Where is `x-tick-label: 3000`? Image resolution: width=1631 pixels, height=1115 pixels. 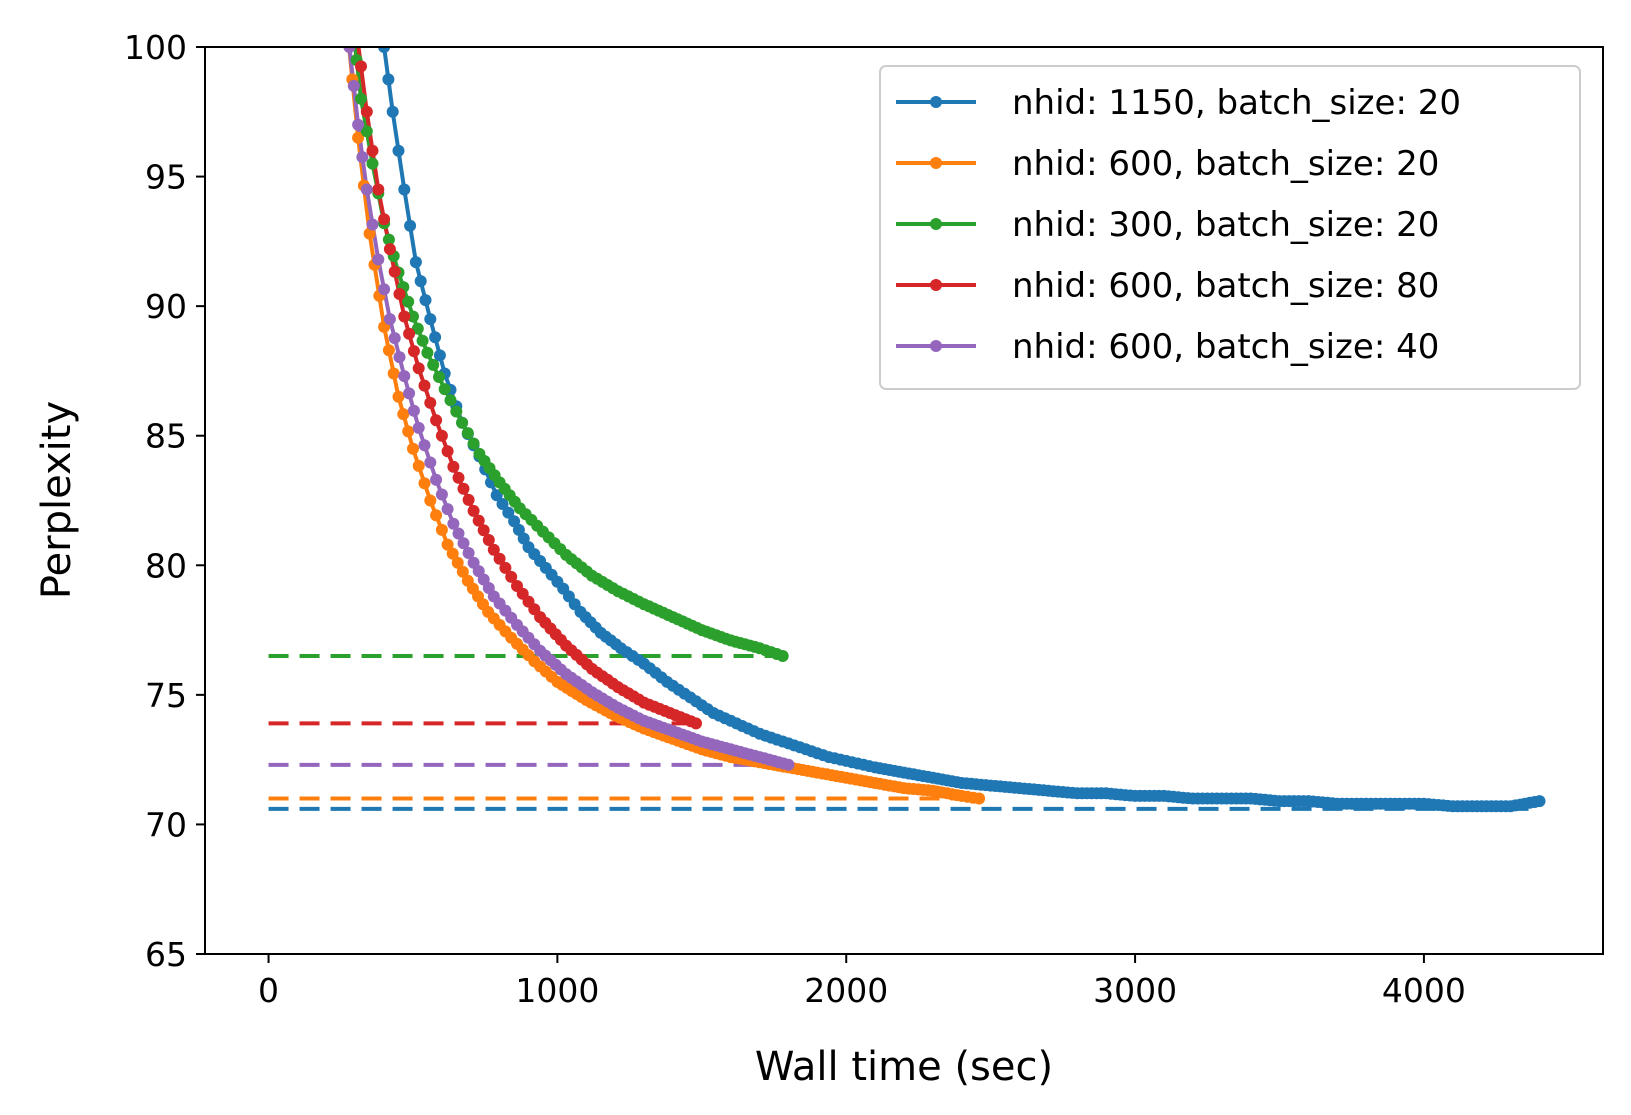 x-tick-label: 3000 is located at coordinates (1135, 990).